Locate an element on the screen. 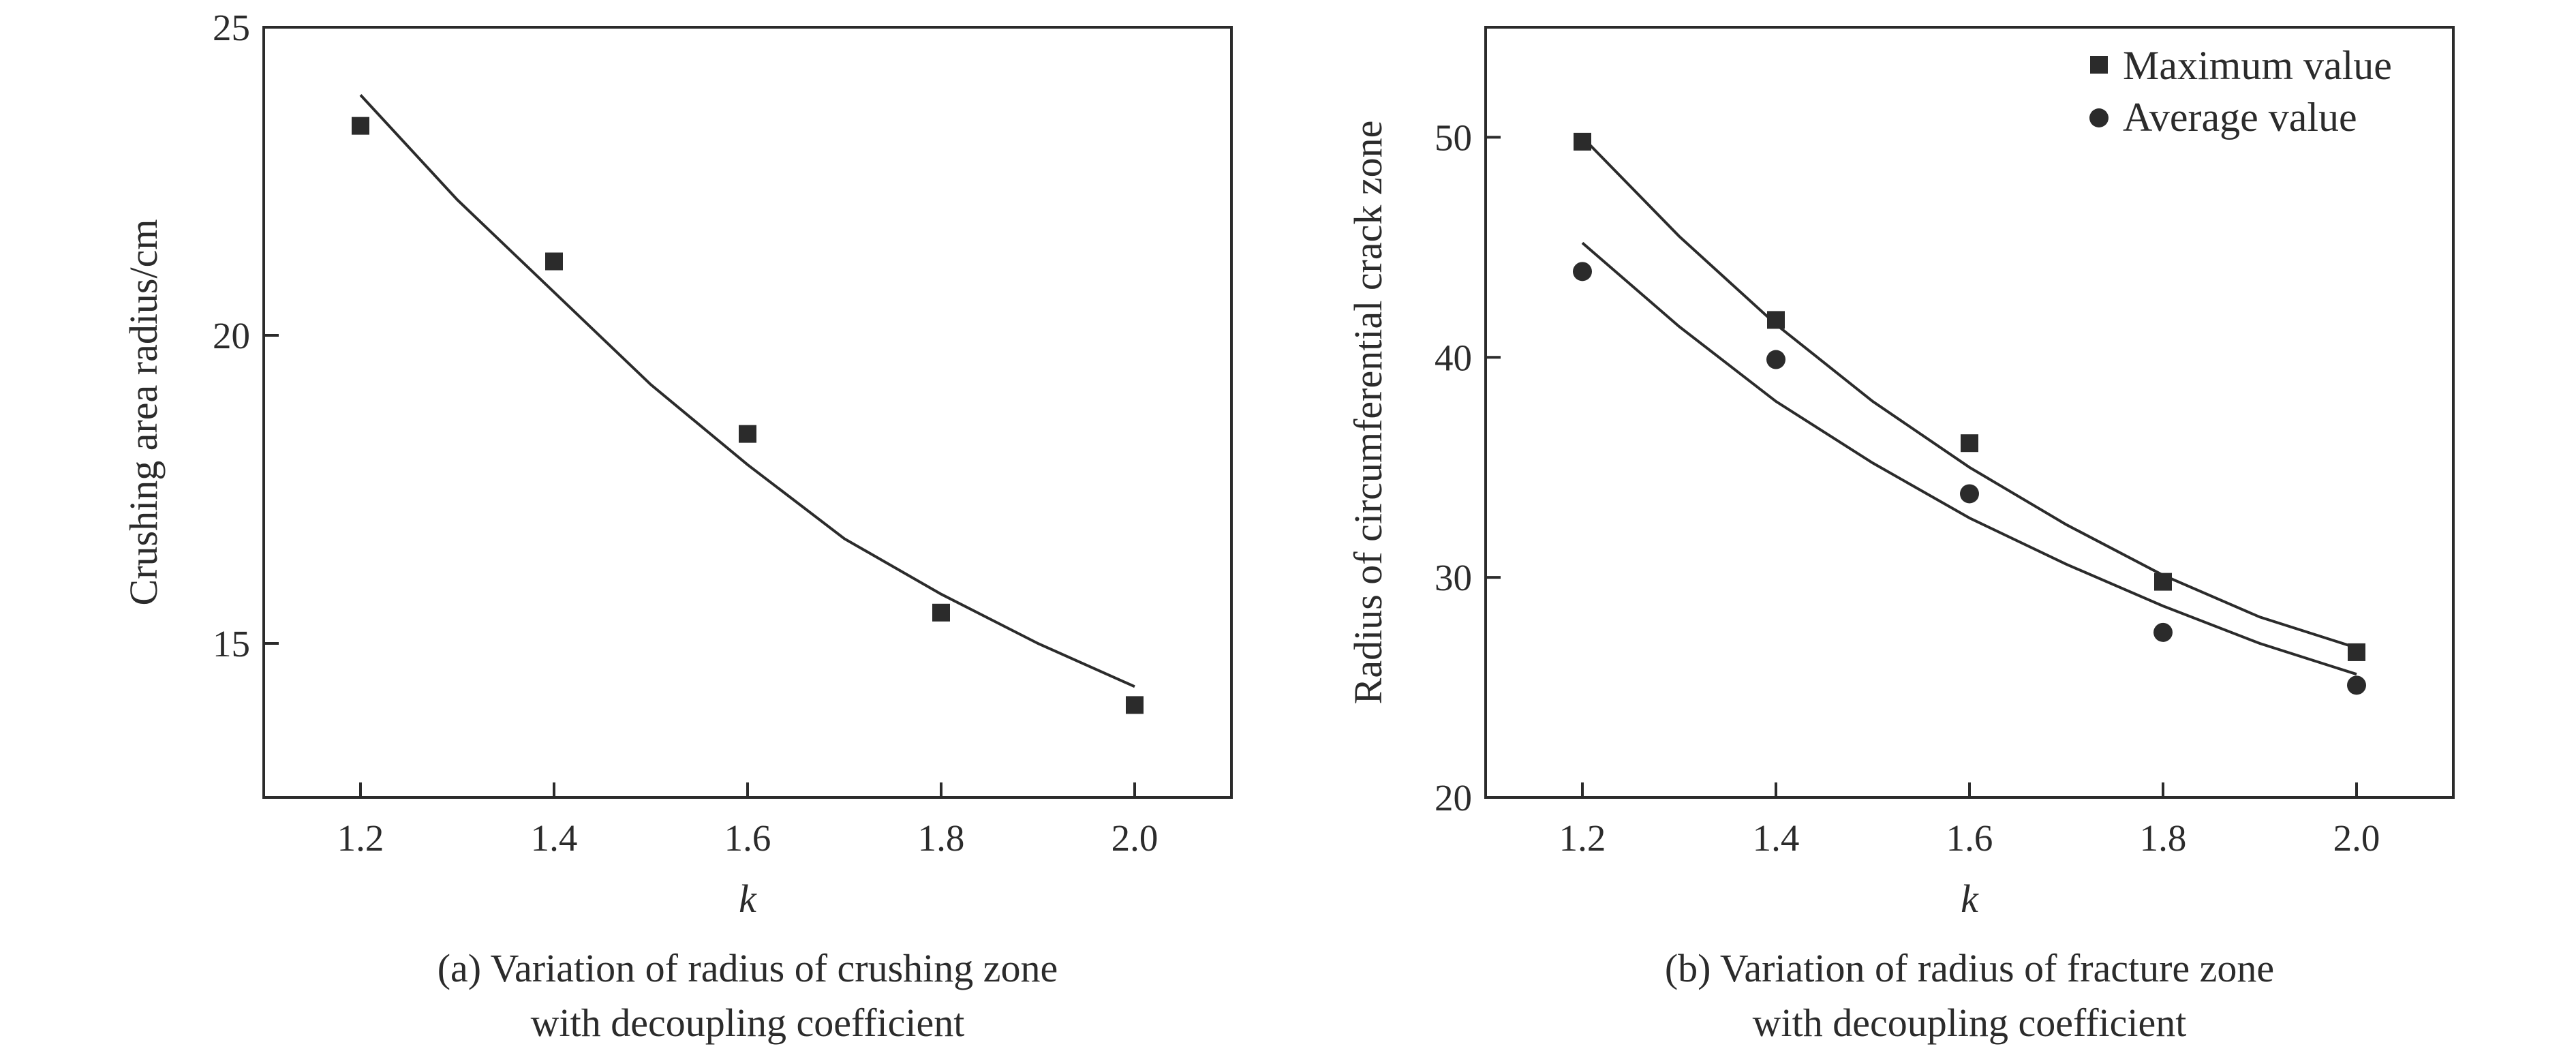 This screenshot has height=1051, width=2576. y-tick-label: 40 is located at coordinates (1454, 357).